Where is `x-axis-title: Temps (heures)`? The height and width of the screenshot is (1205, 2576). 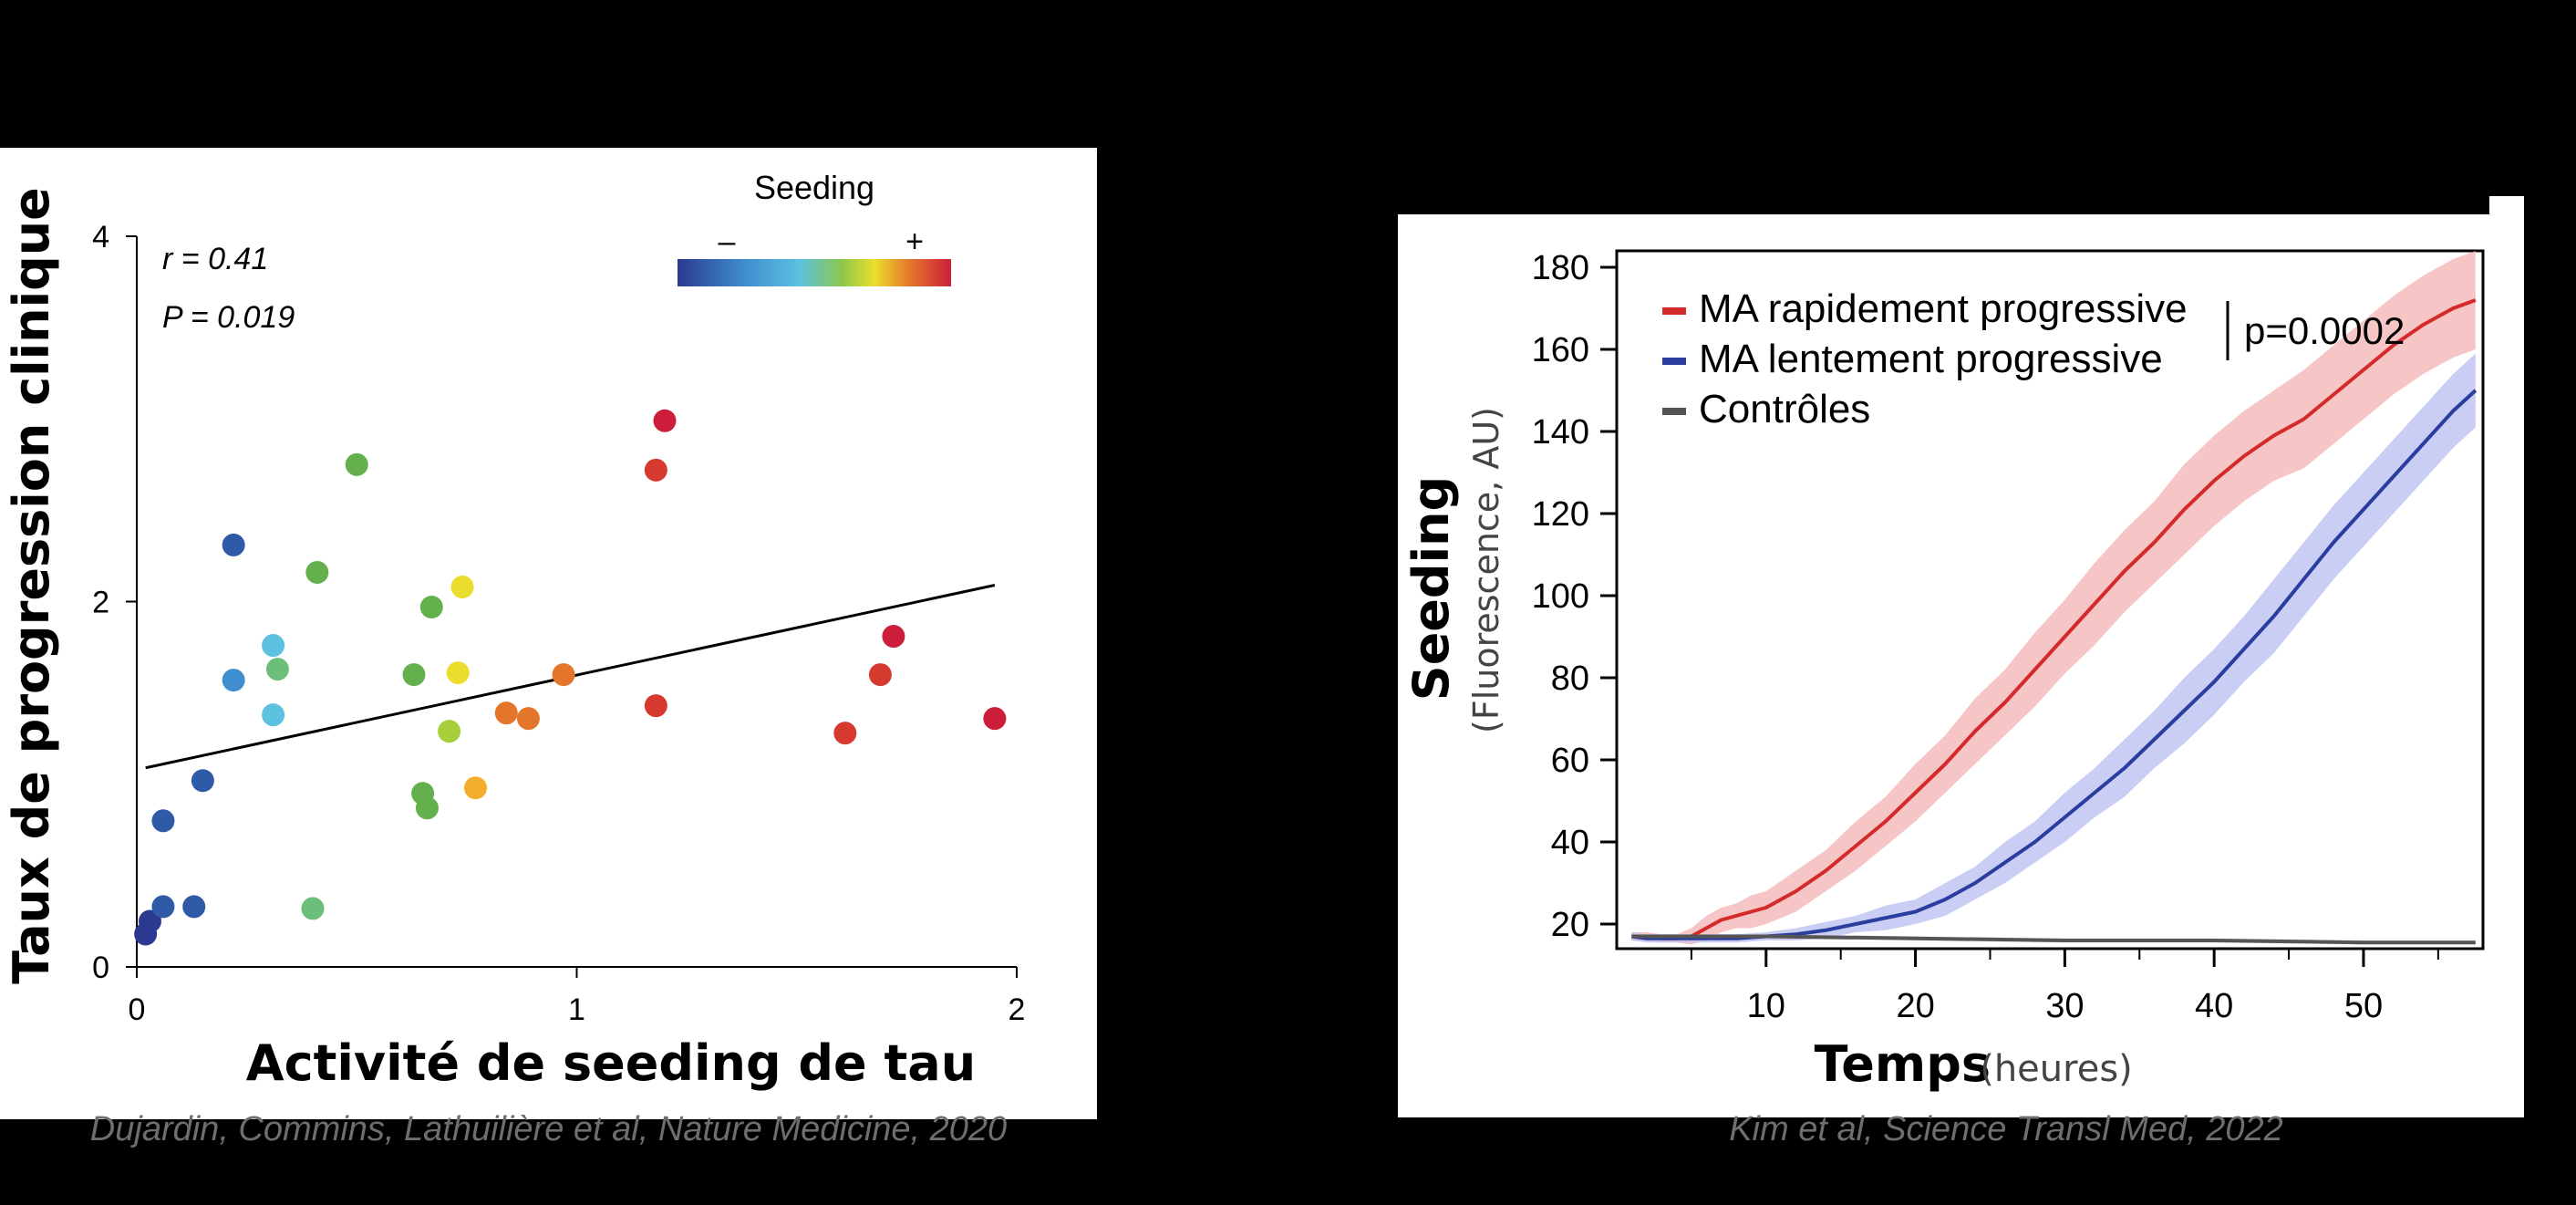
x-axis-title: Temps (heures) is located at coordinates (1974, 1064).